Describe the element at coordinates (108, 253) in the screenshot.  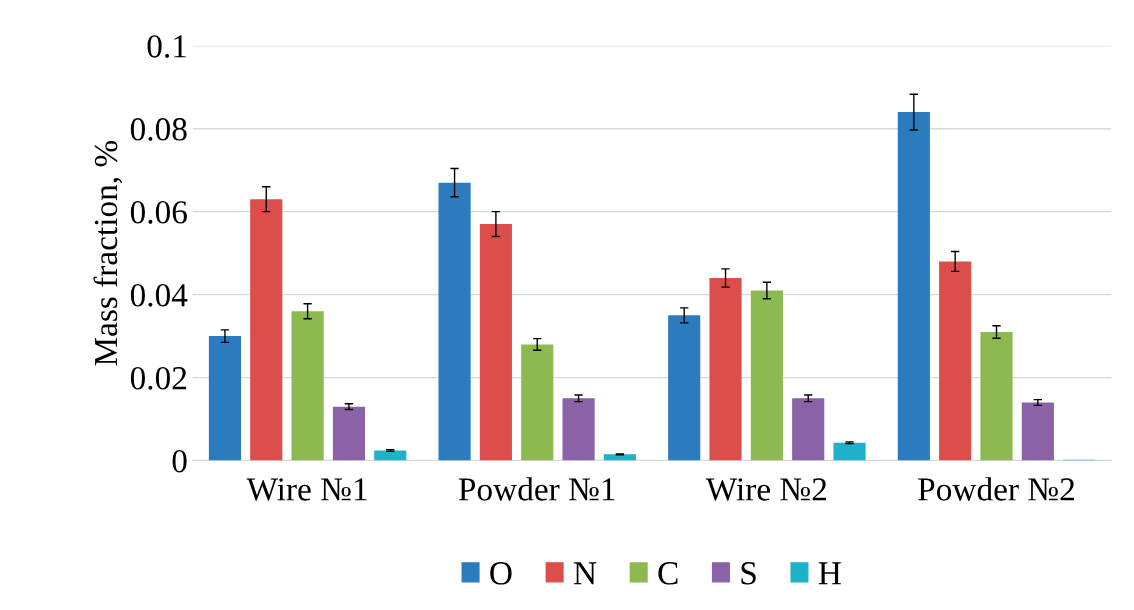
I see `y-axis-title: Mass fraction, %` at that location.